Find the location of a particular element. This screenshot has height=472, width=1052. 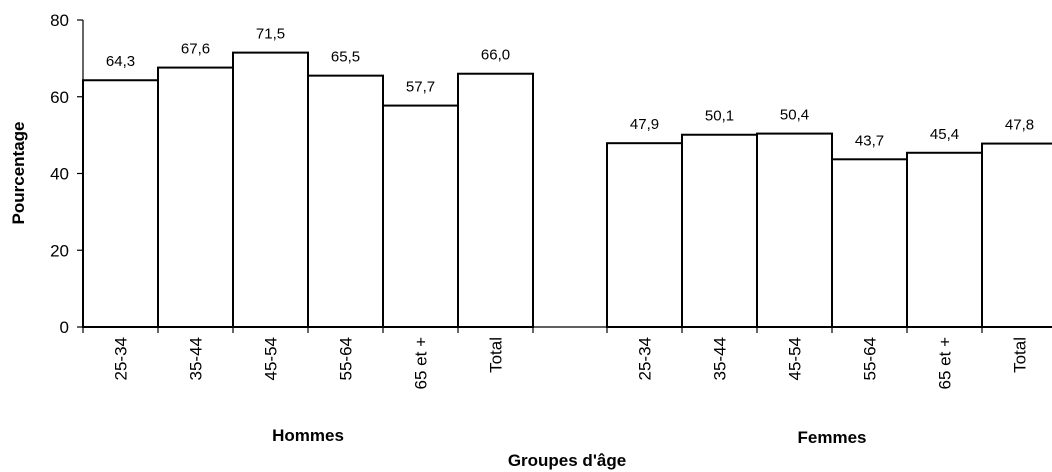

group-label: Hommes is located at coordinates (308, 435).